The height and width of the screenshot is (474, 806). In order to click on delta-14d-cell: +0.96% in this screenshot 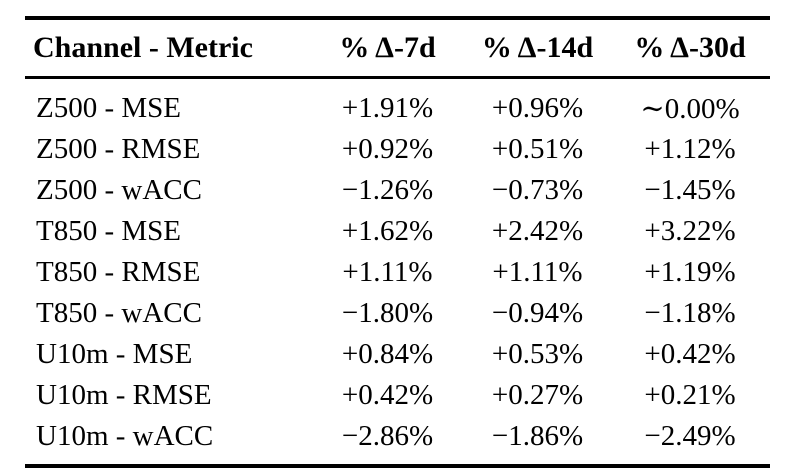, I will do `click(537, 108)`.